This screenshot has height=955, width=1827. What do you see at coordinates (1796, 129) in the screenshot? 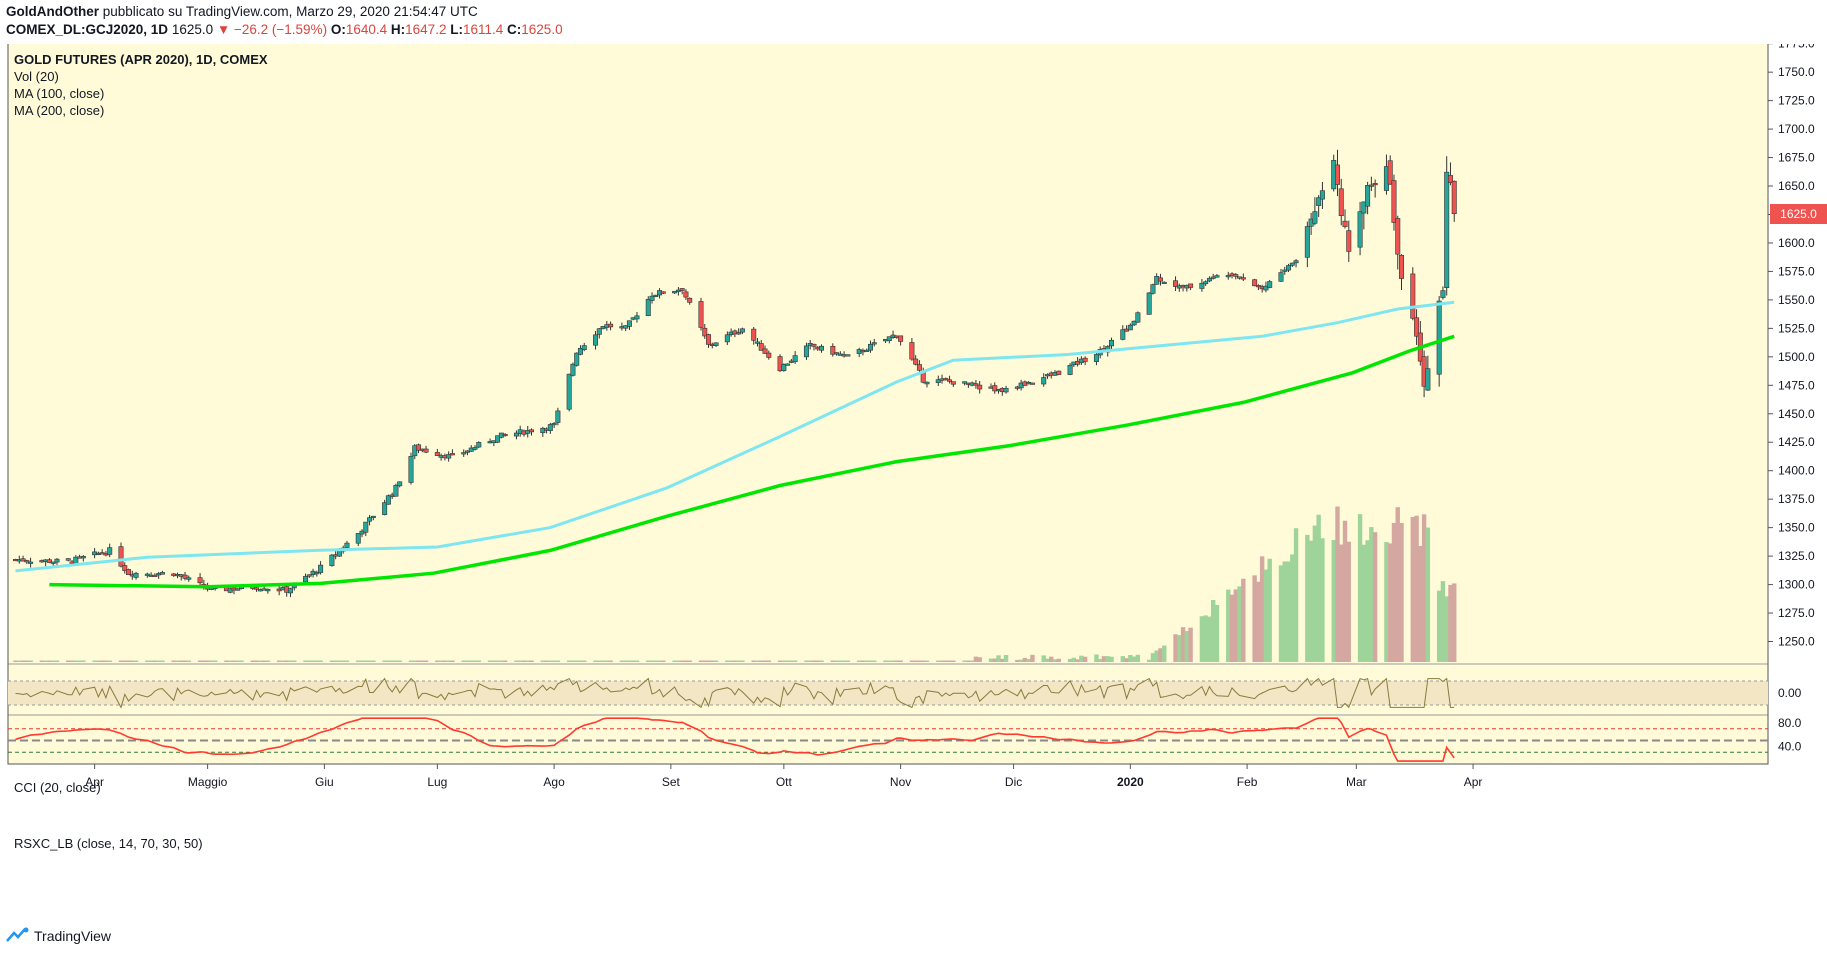
I see `y-tick-label: 1700.0` at bounding box center [1796, 129].